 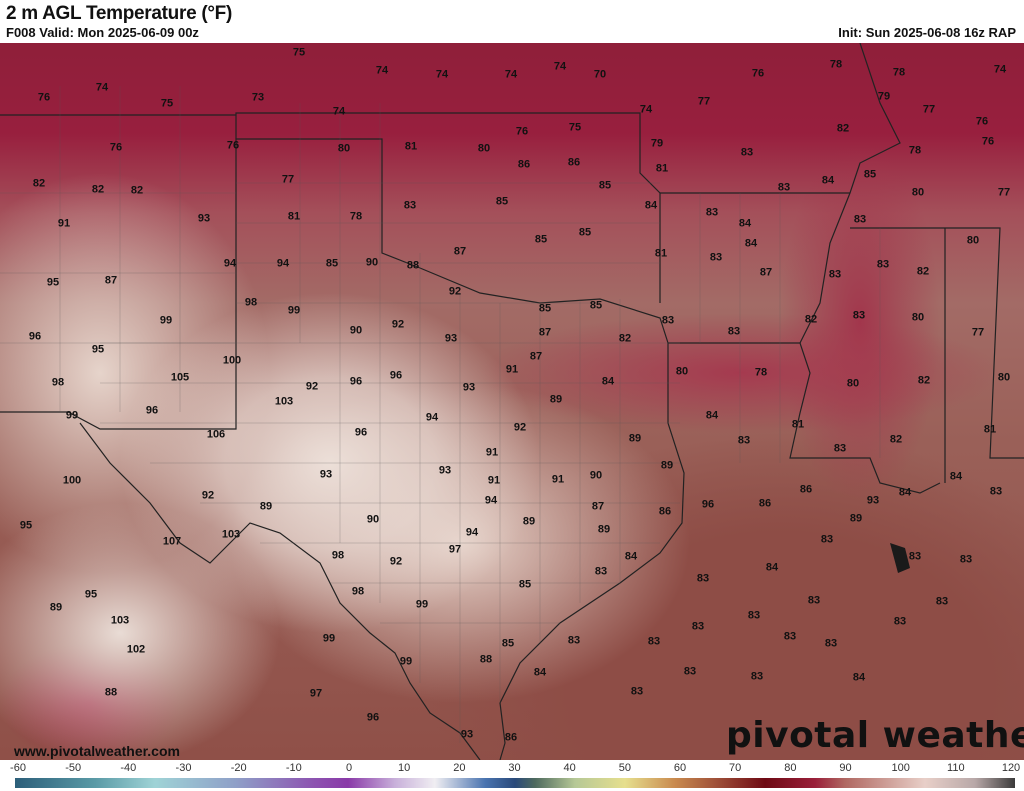 What do you see at coordinates (97, 751) in the screenshot?
I see `website-url: www.pivotalweather.com` at bounding box center [97, 751].